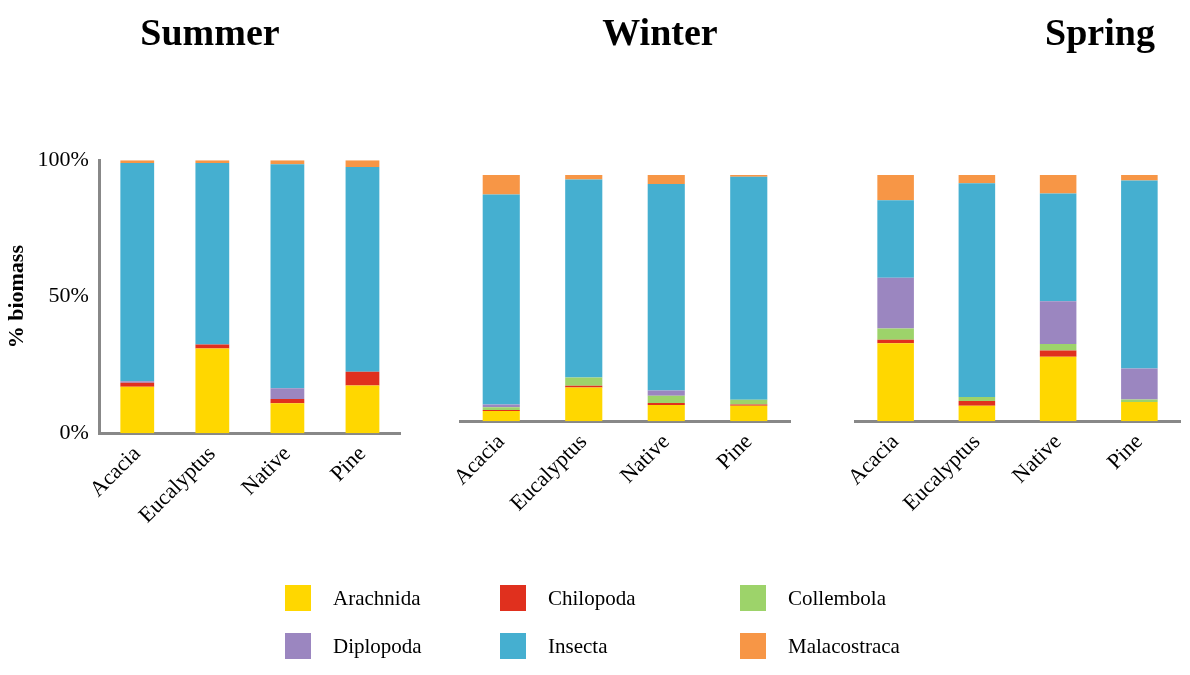 The image size is (1190, 675). I want to click on y-axis-title: % biomass, so click(15, 296).